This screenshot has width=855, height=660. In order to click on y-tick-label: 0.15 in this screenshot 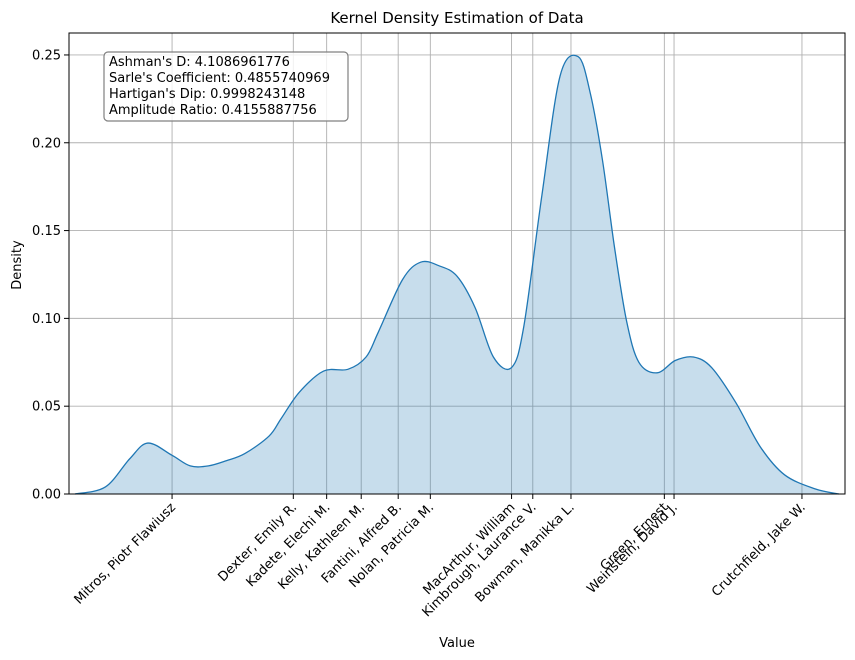, I will do `click(46, 231)`.